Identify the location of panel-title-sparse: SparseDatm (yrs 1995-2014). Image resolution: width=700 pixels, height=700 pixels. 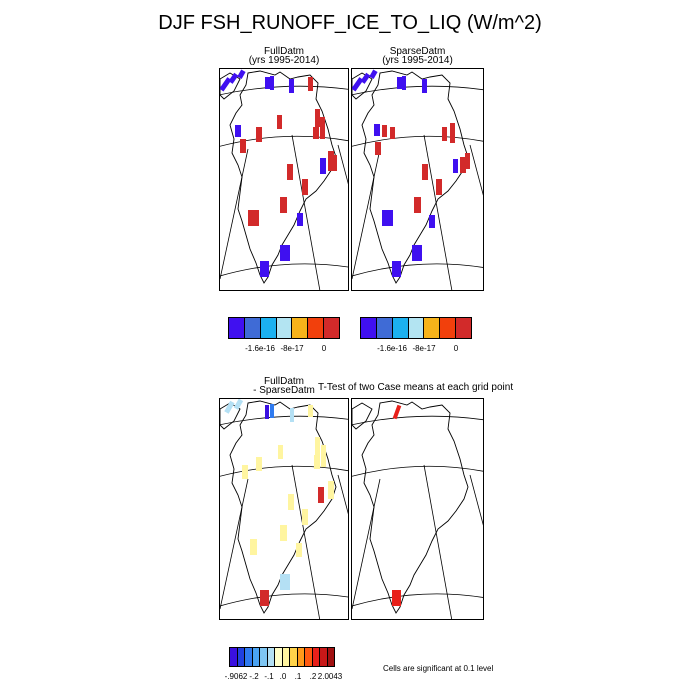
(417, 56).